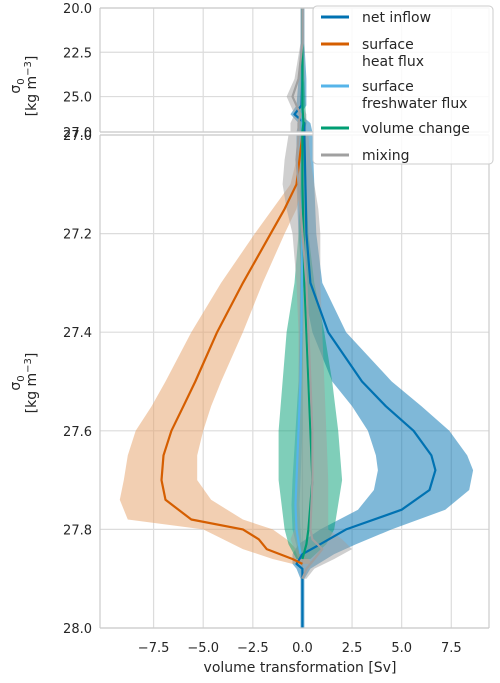 The image size is (500, 683). I want to click on x-tick-label: 7.5, so click(451, 648).